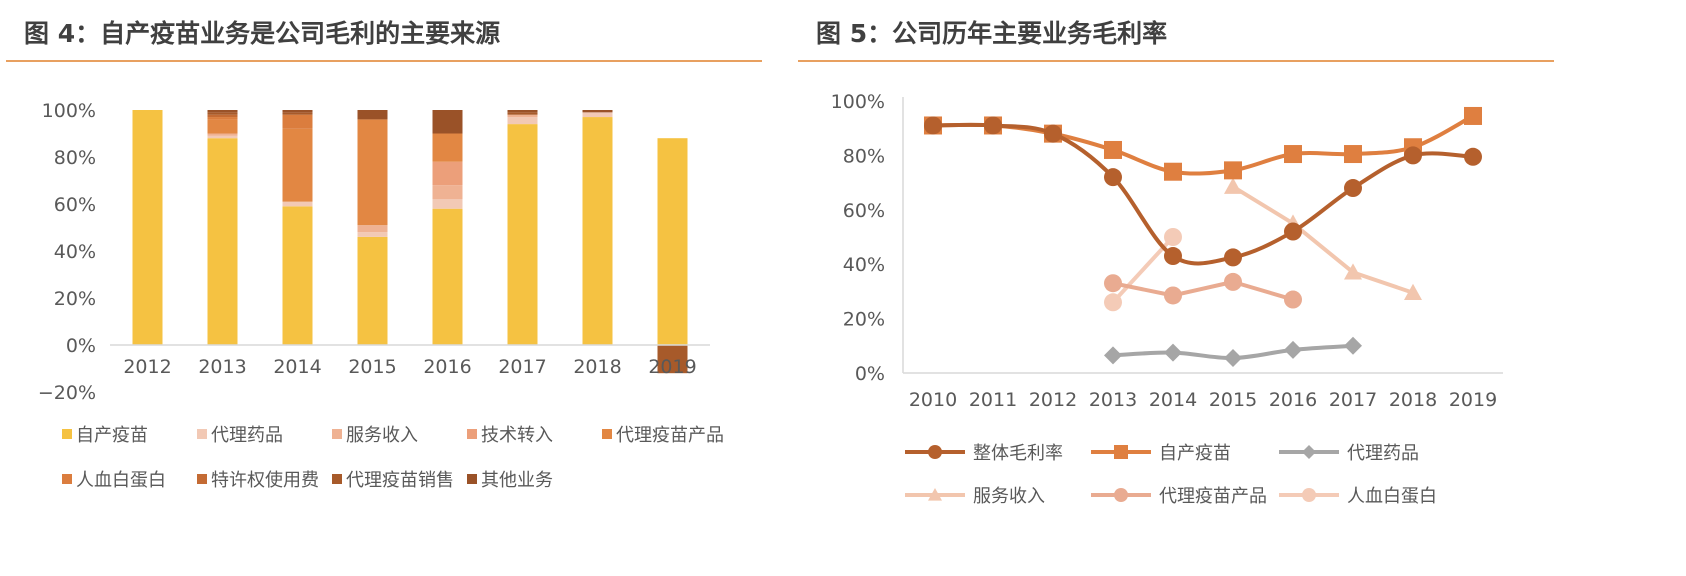 The height and width of the screenshot is (576, 1686). Describe the element at coordinates (1018, 453) in the screenshot. I see `legend-label: 整体毛利率` at that location.